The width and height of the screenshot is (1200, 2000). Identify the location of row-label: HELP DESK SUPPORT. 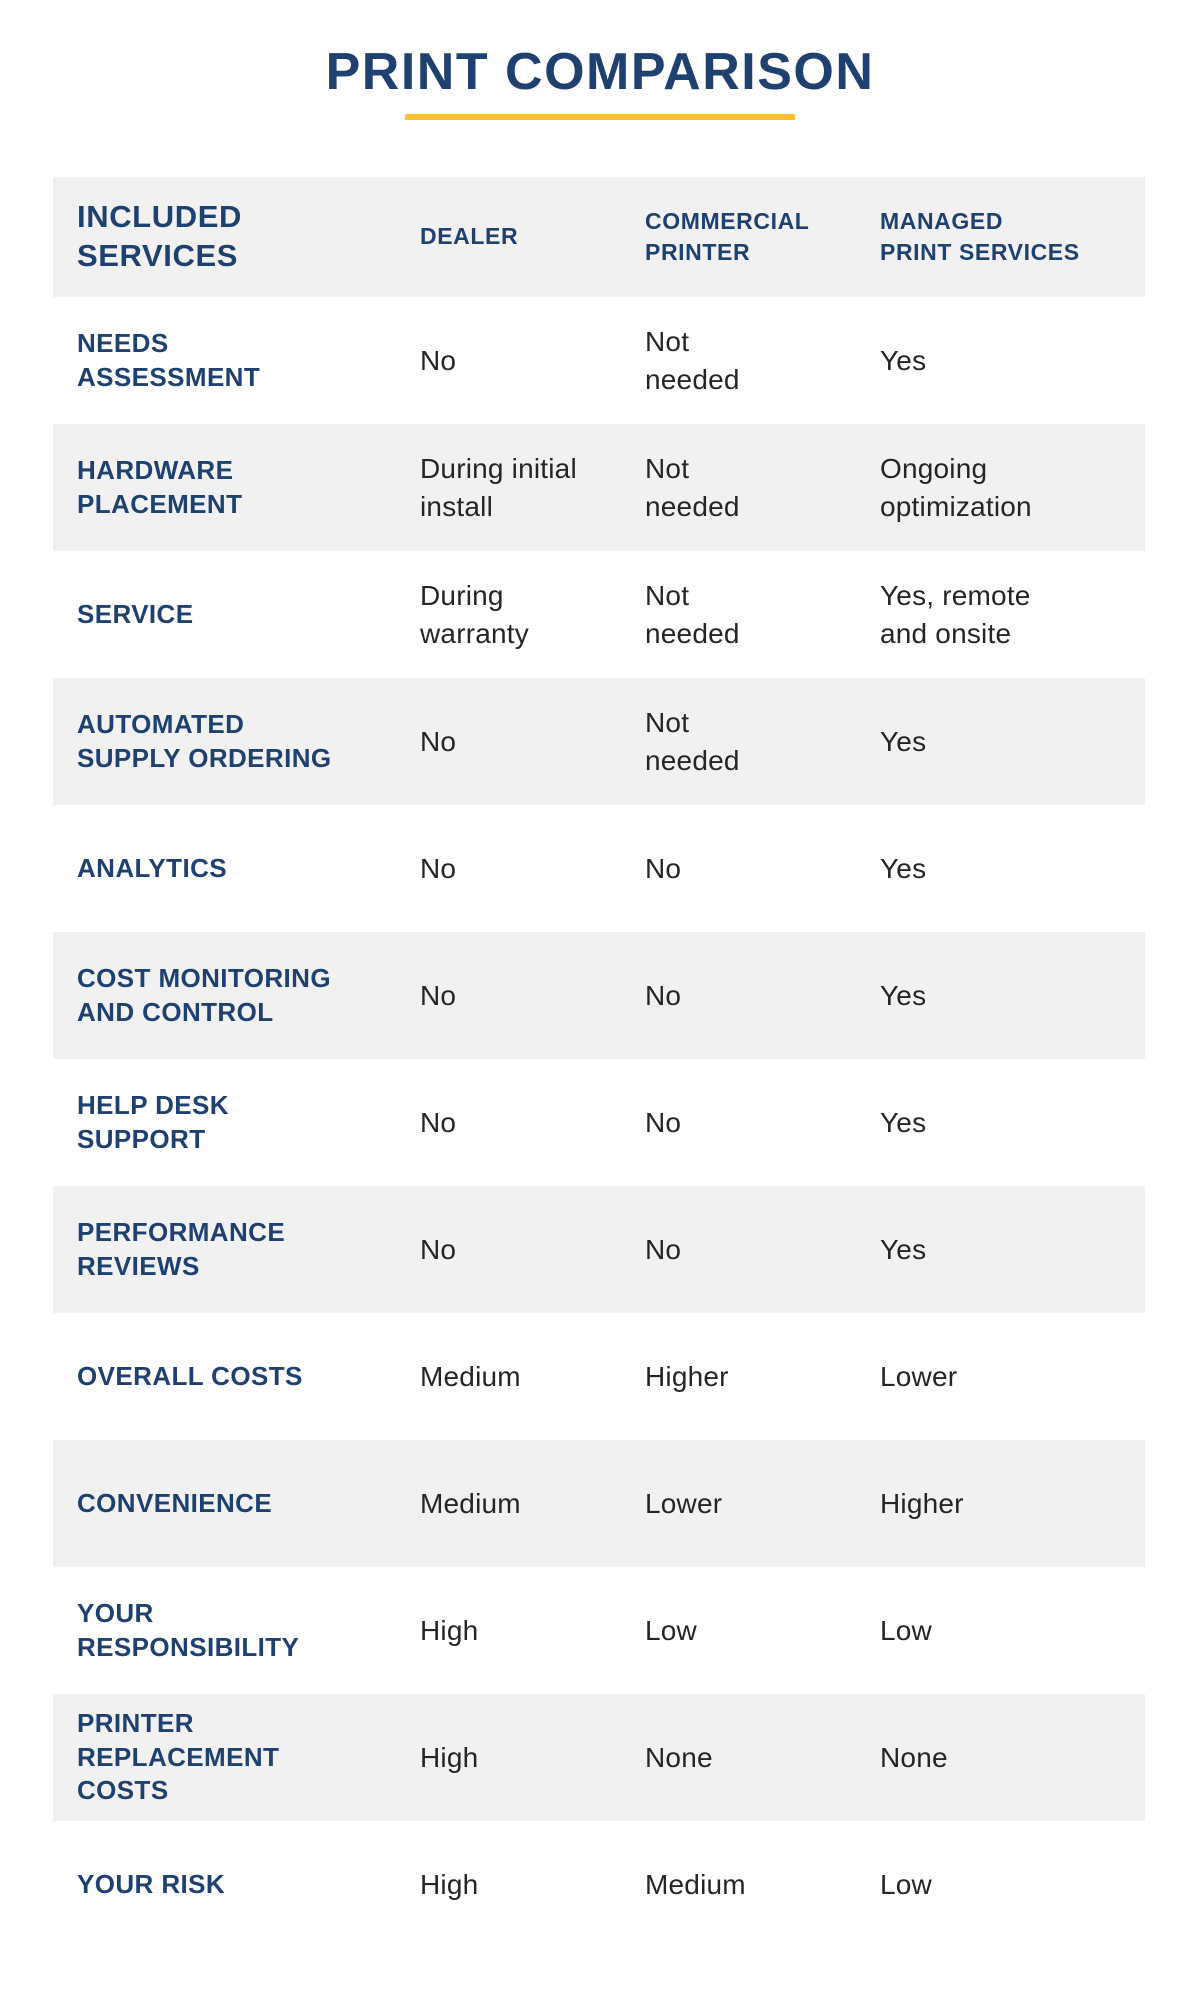
(153, 1121).